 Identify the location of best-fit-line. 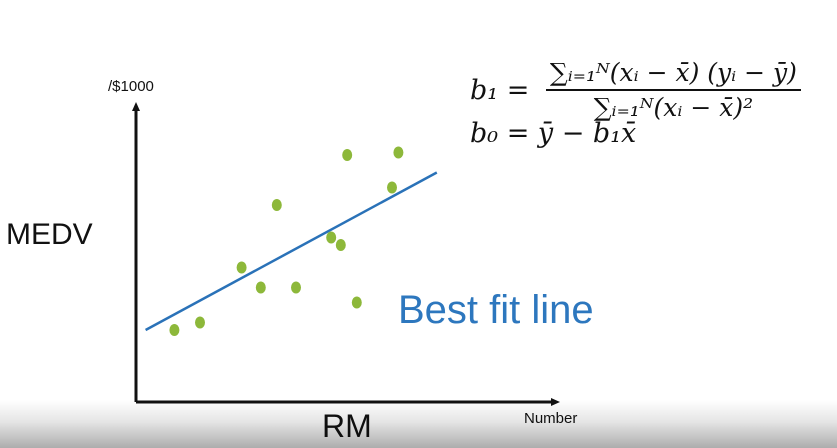
(291, 251).